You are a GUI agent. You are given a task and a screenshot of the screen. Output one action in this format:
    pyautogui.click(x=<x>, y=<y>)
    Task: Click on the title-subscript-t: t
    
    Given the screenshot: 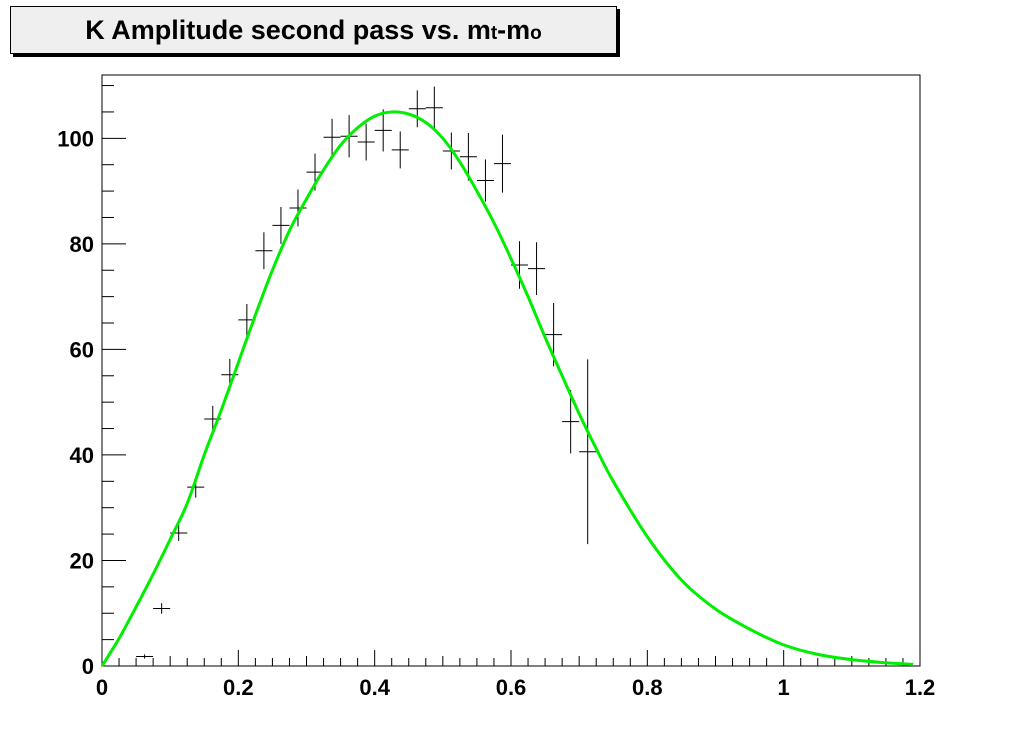 What is the action you would take?
    pyautogui.click(x=494, y=33)
    